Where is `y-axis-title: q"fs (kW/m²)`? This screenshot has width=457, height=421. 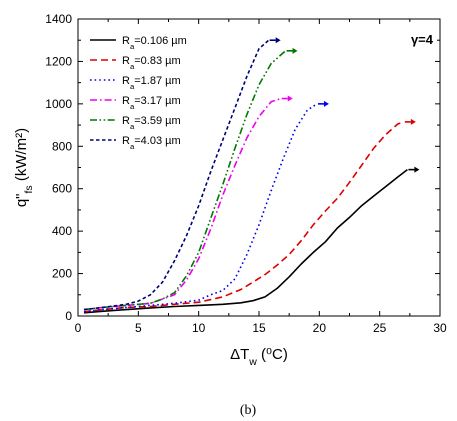 y-axis-title: q"fs (kW/m²) is located at coordinates (24, 167).